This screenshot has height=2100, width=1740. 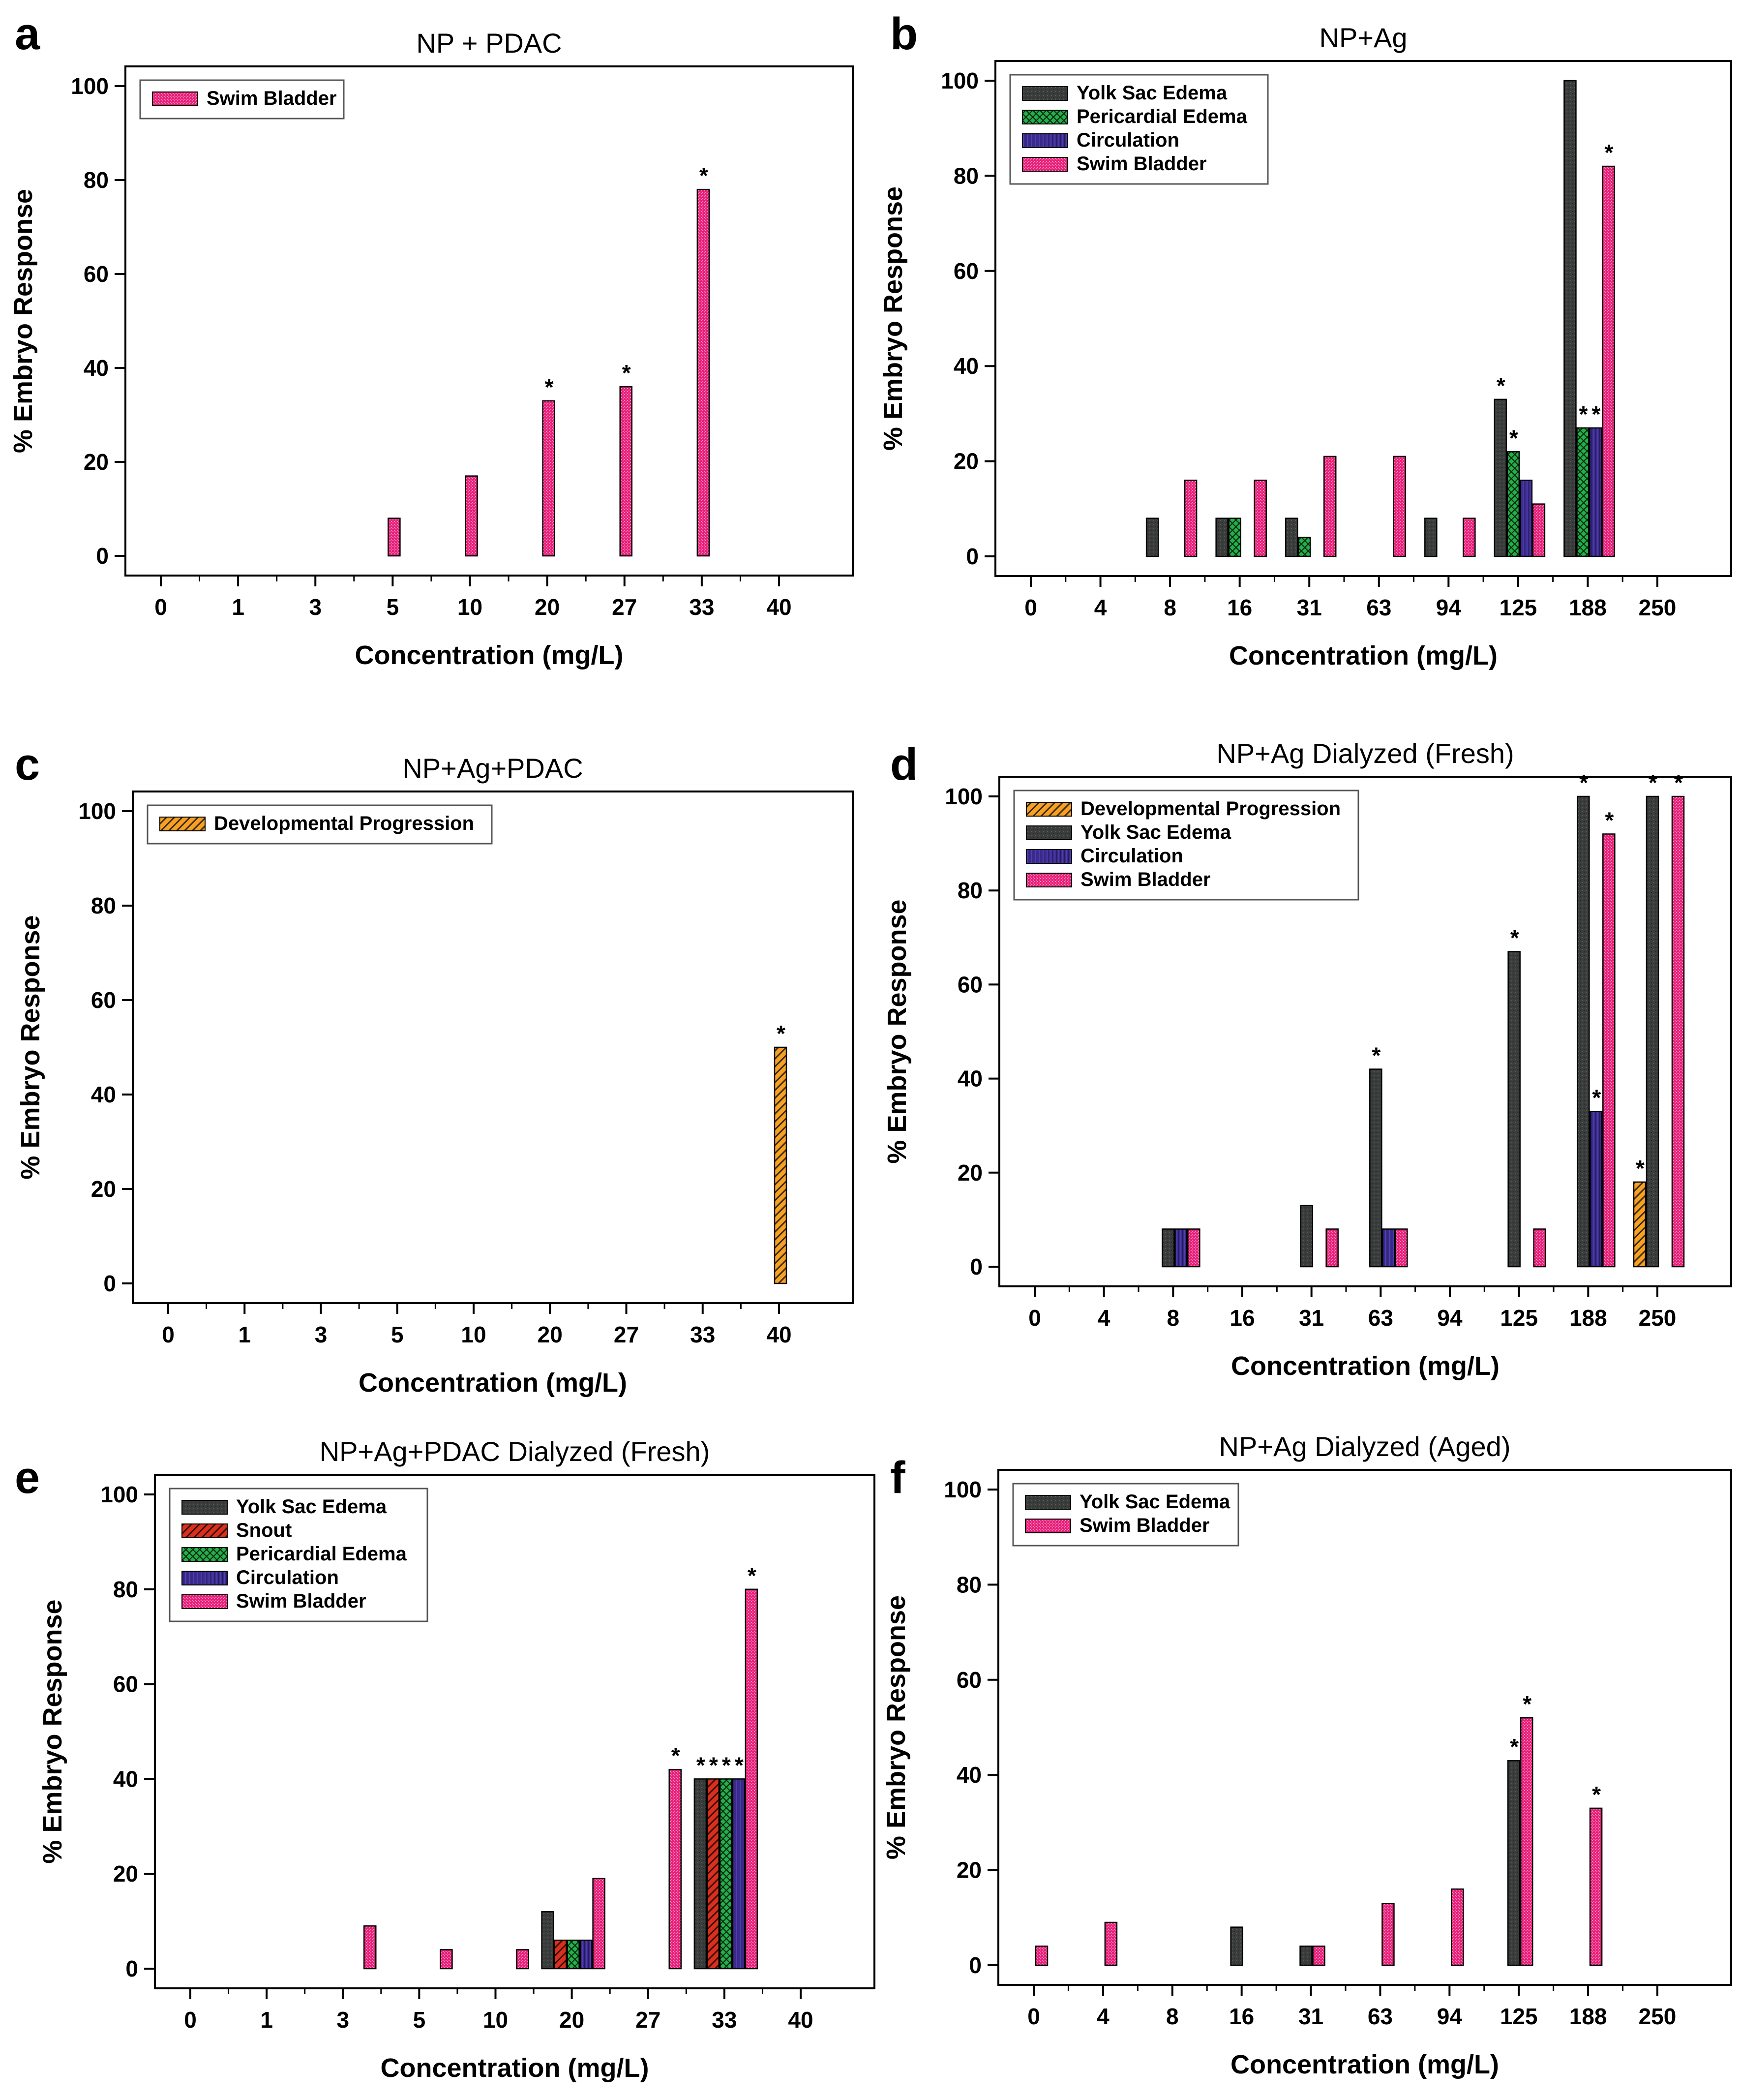 I want to click on x-tick-label: 250, so click(x=1658, y=1318).